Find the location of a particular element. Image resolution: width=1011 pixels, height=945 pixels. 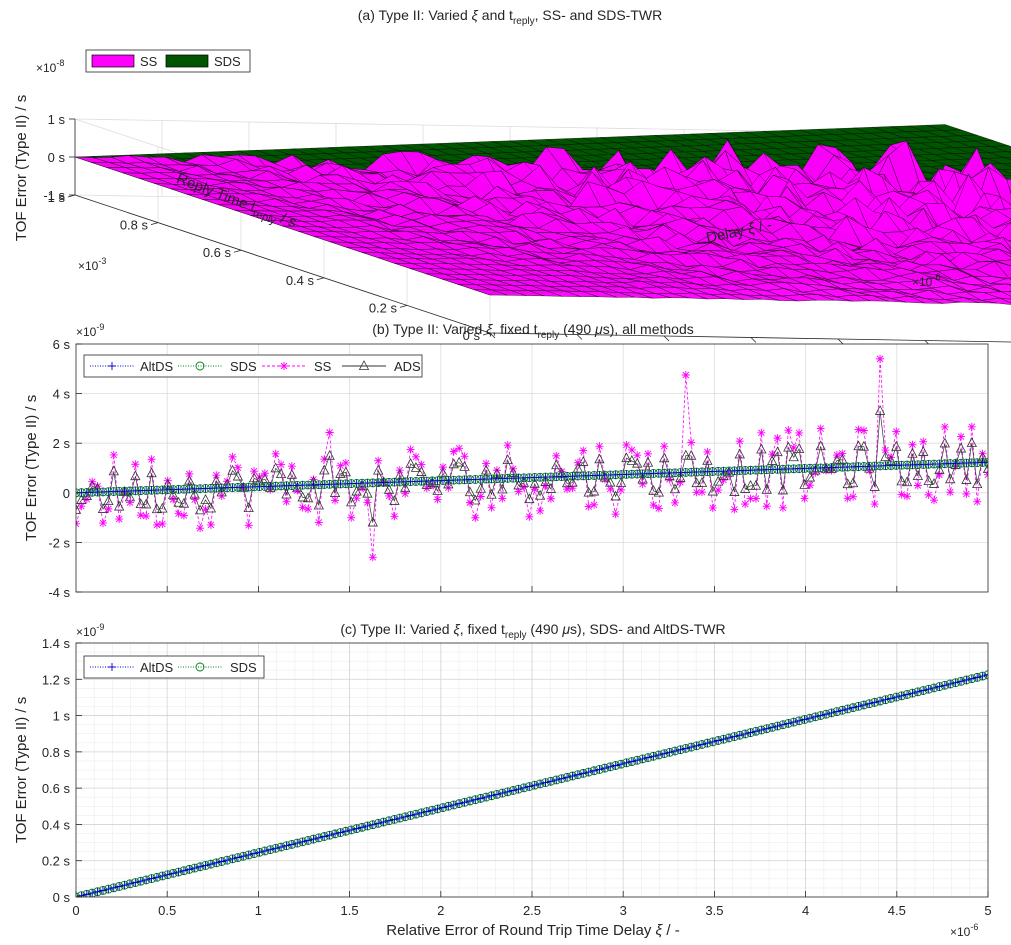

legend-b-marker is located at coordinates (284, 366).